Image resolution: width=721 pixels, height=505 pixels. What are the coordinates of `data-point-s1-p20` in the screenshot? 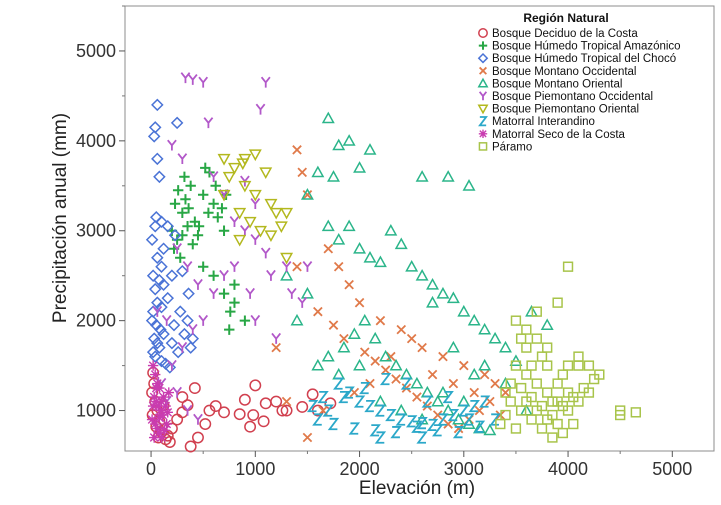 It's located at (208, 212).